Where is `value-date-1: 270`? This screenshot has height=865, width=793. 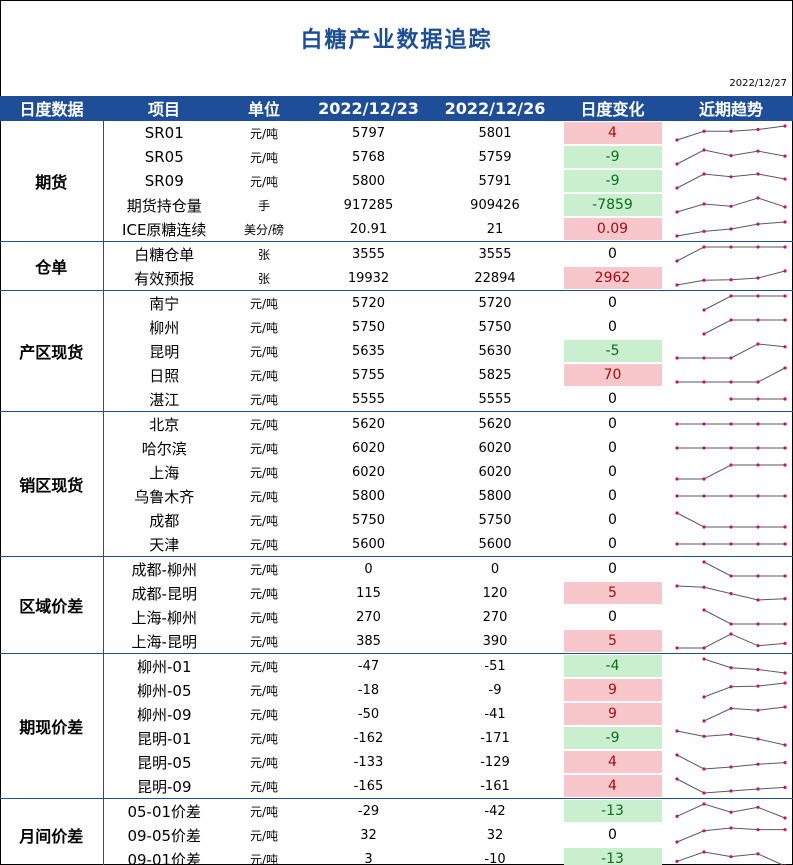 value-date-1: 270 is located at coordinates (368, 617).